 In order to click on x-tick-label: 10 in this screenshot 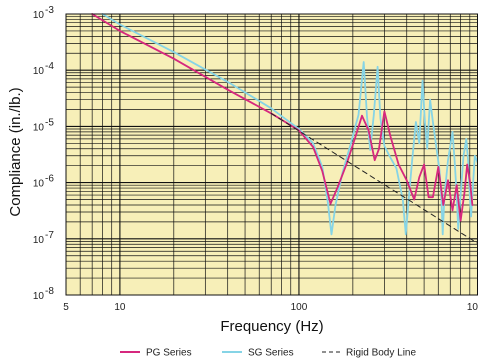, I will do `click(120, 307)`.